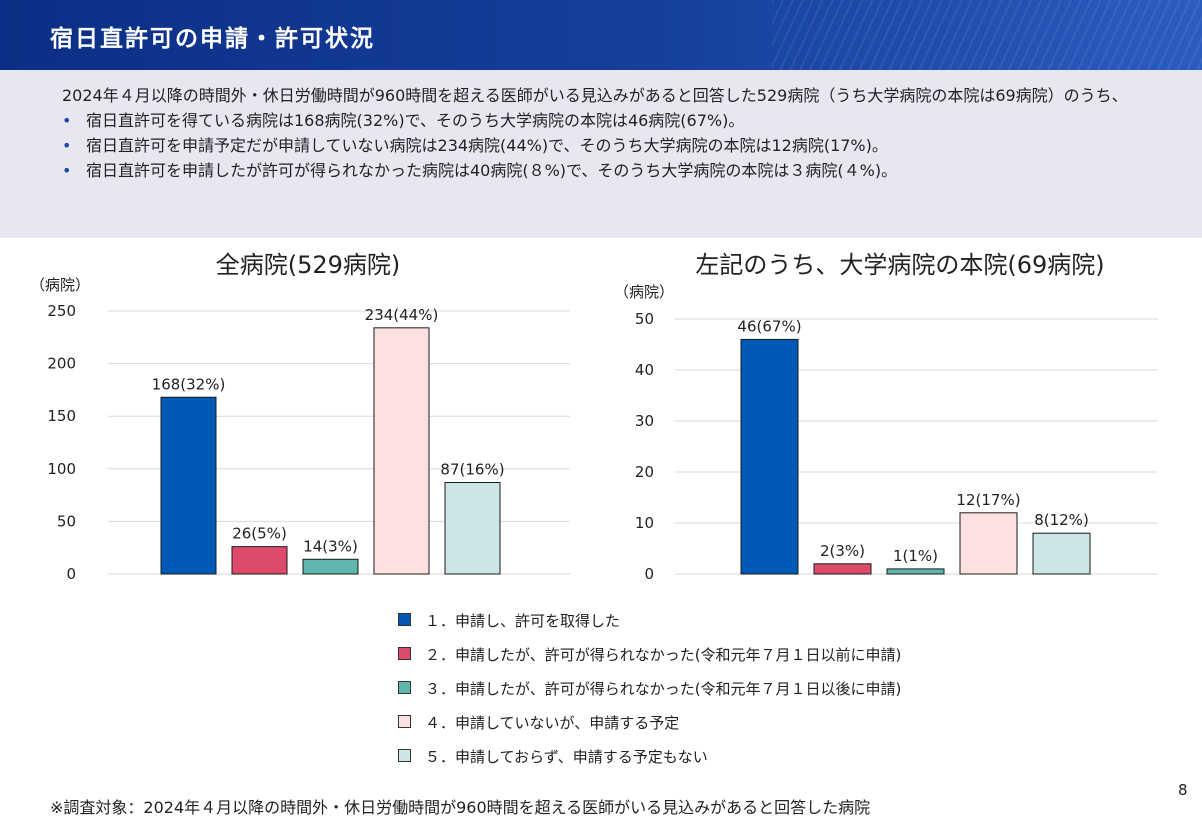  Describe the element at coordinates (308, 265) in the screenshot. I see `chart-title: 全病院(529病院)` at that location.